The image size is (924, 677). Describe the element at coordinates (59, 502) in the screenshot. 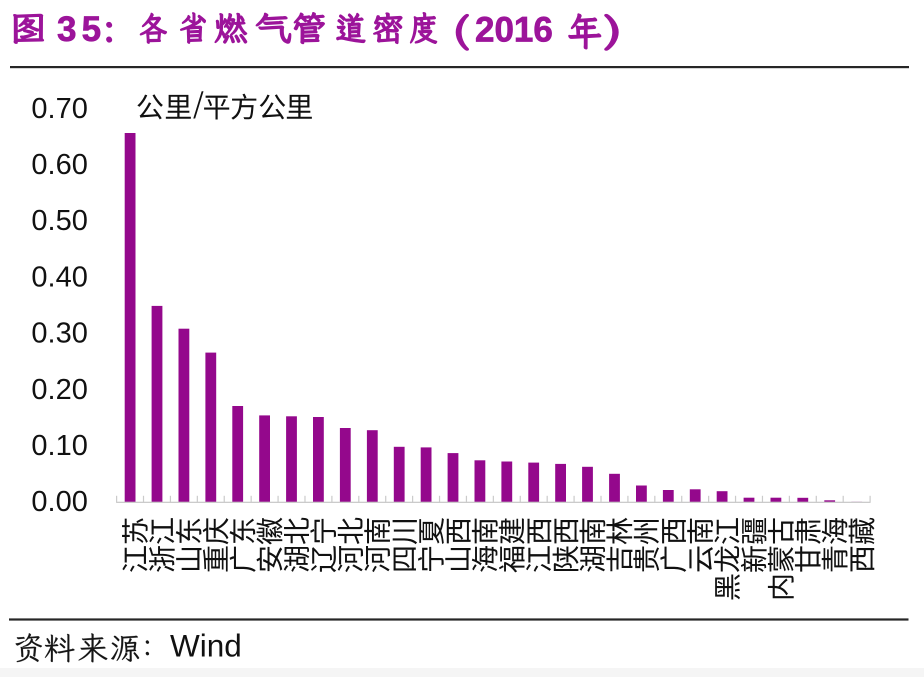

I see `svg-text: 0.00` at that location.